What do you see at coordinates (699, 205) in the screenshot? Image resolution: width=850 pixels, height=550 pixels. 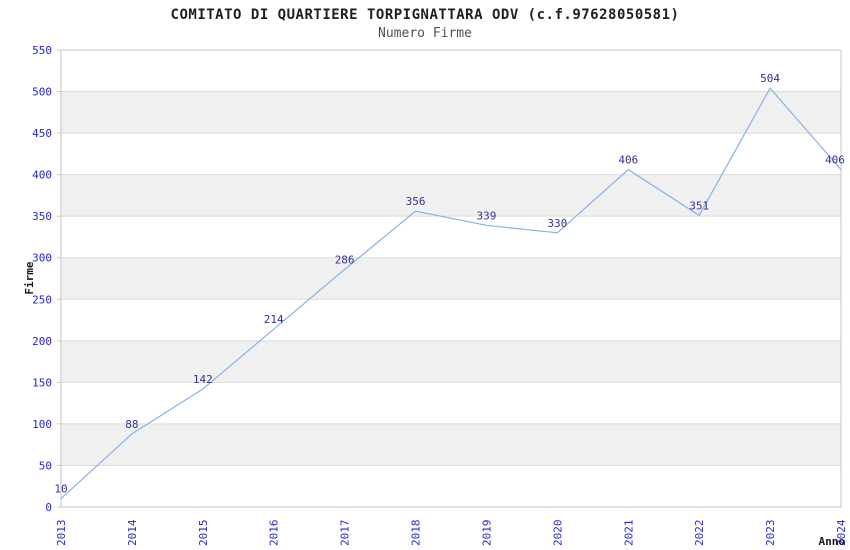 I see `point-label: 351` at bounding box center [699, 205].